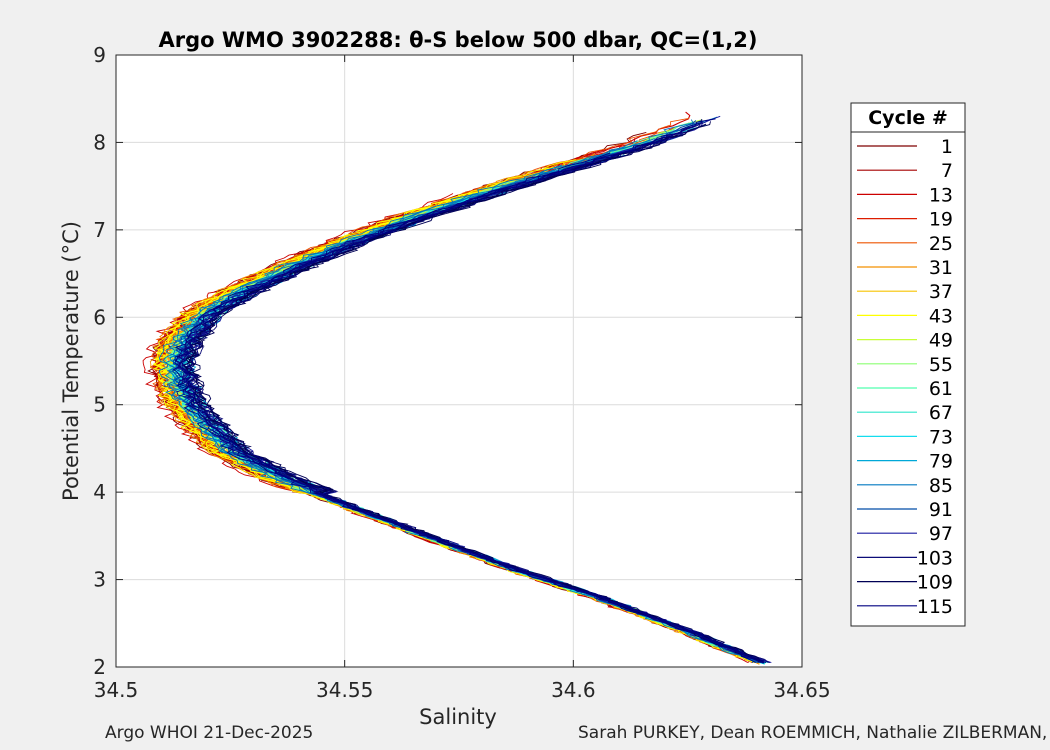 This screenshot has width=1050, height=750. I want to click on x-axis-label: Salinity, so click(458, 717).